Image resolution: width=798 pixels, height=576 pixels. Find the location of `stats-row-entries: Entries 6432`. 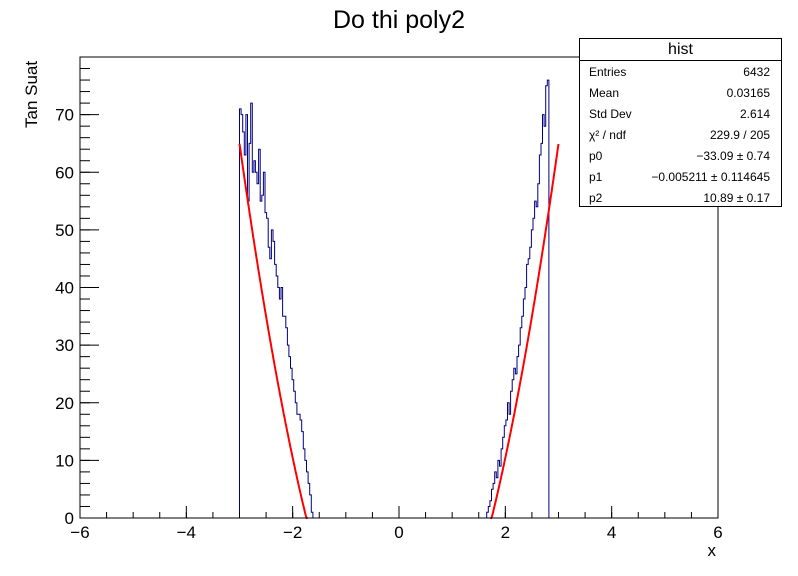

stats-row-entries: Entries 6432 is located at coordinates (680, 71).